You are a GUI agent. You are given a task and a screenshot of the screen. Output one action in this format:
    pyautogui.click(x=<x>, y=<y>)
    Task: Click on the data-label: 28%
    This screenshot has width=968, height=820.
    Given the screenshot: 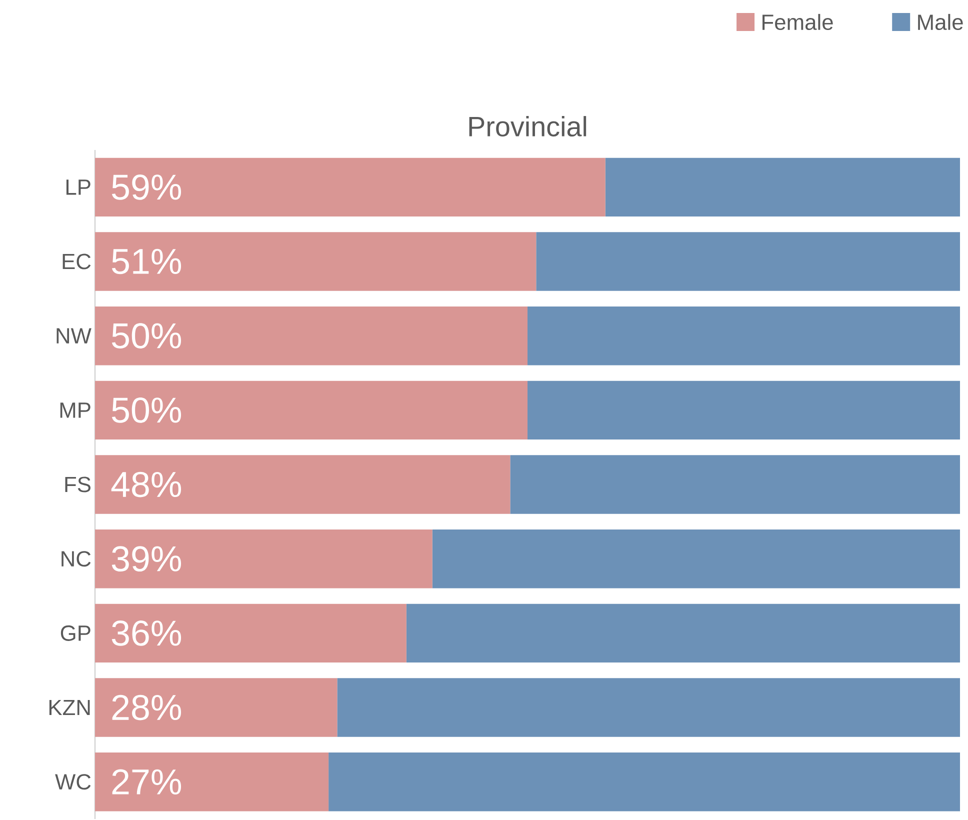 What is the action you would take?
    pyautogui.click(x=147, y=707)
    